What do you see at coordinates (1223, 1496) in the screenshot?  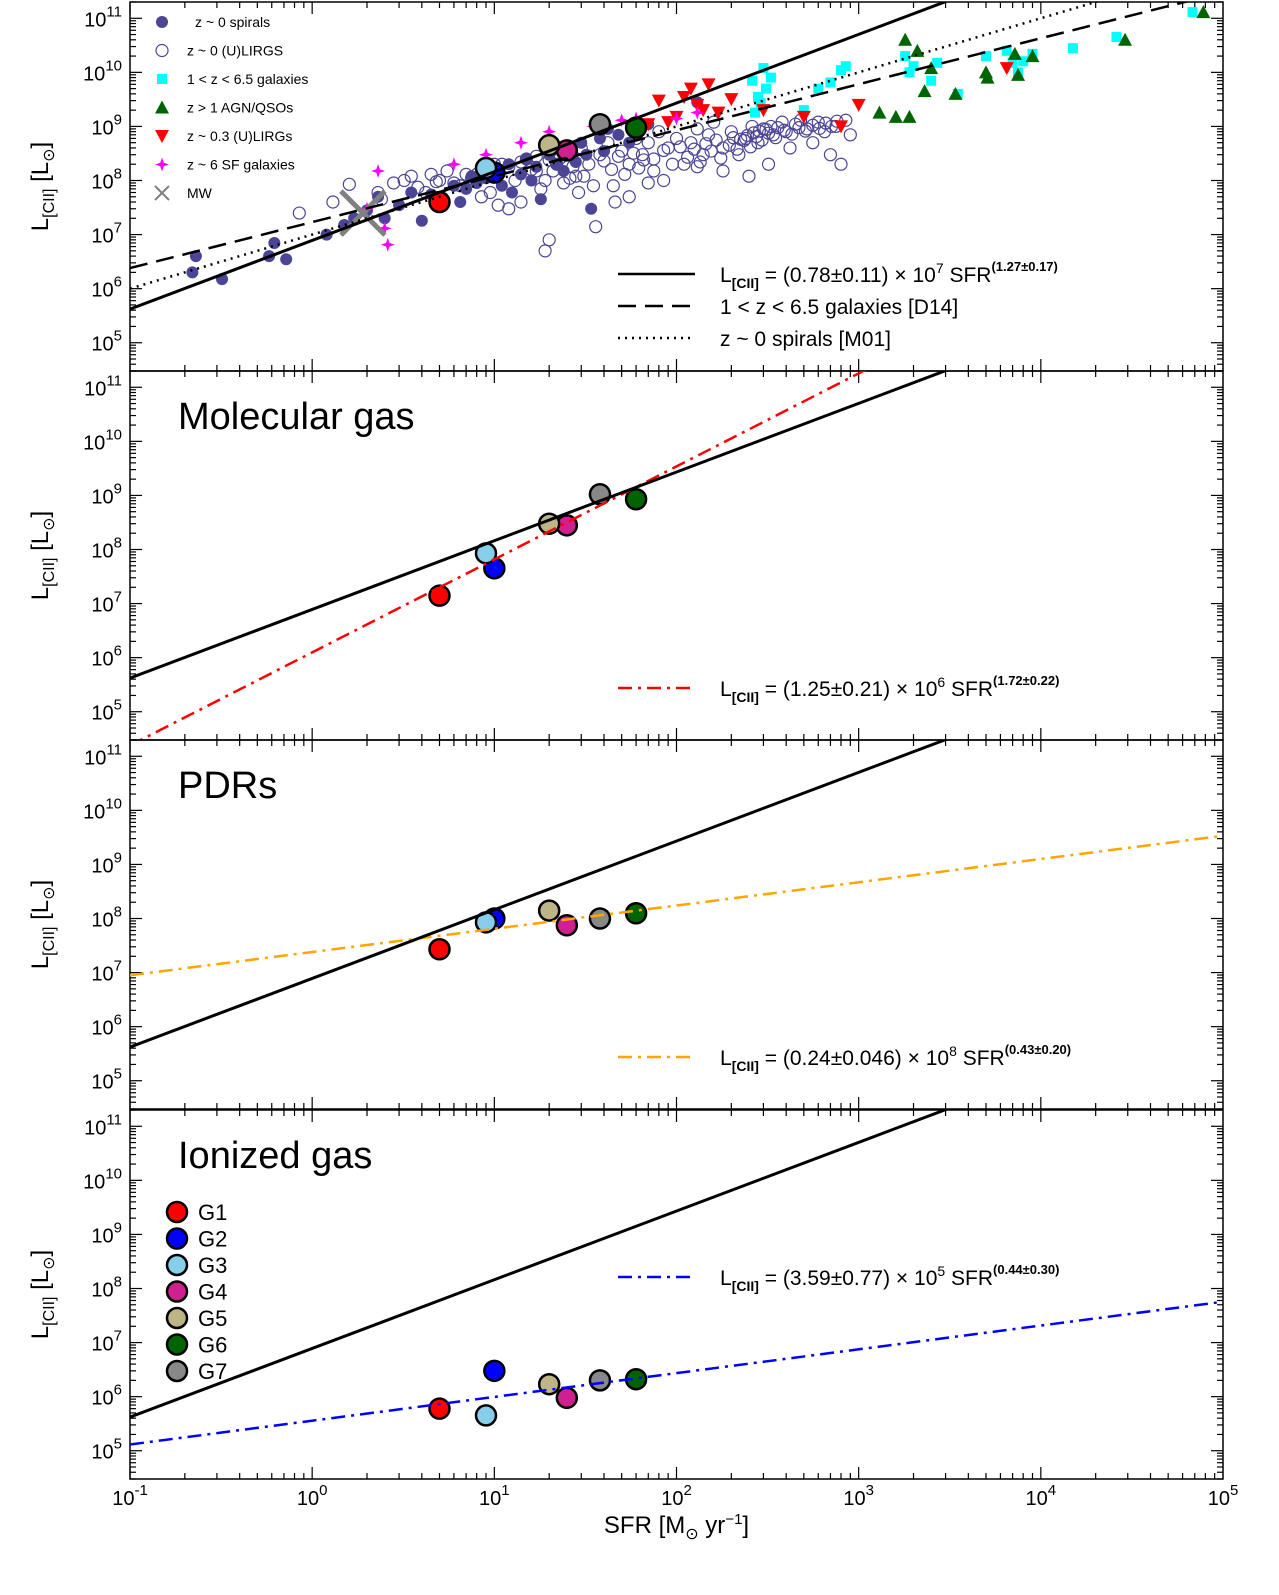 I see `x-tick-label: 10⁵` at bounding box center [1223, 1496].